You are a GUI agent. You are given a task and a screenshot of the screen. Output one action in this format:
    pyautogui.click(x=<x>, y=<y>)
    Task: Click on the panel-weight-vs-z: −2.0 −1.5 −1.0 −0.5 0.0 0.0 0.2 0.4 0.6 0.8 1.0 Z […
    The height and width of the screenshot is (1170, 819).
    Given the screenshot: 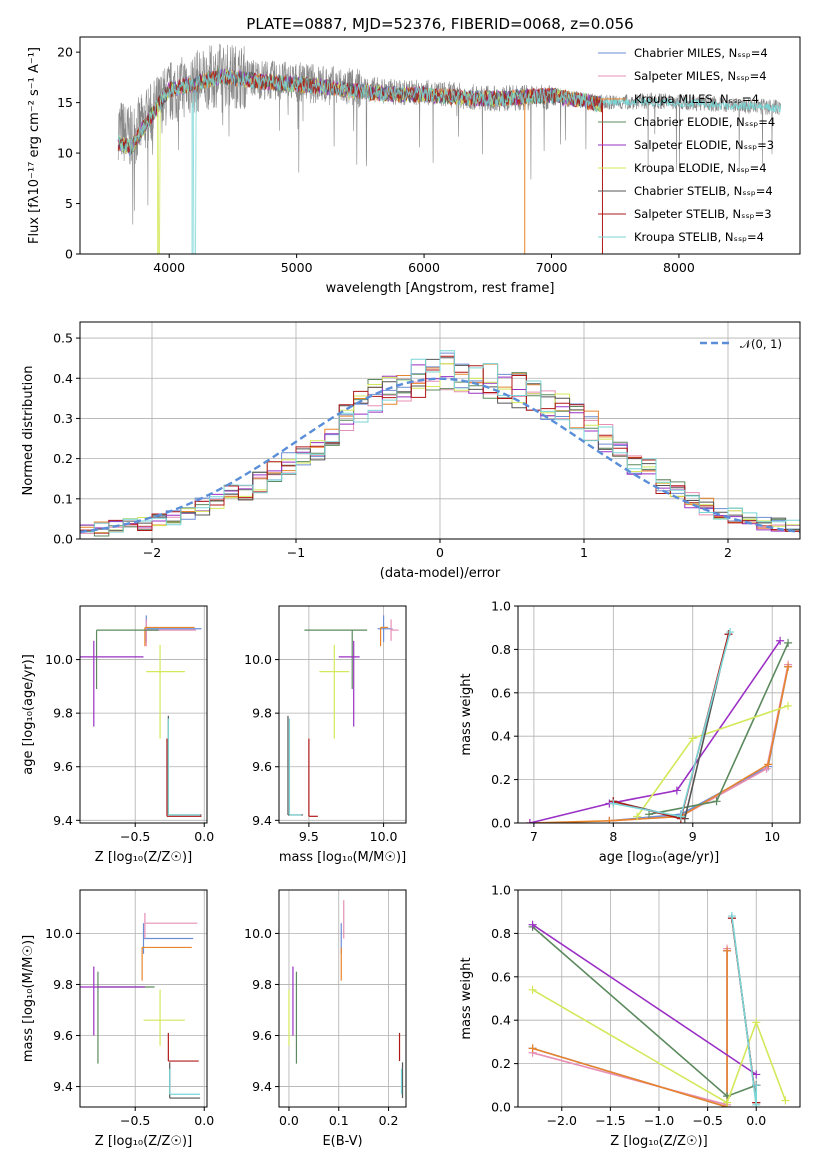 What is the action you would take?
    pyautogui.click(x=630, y=1016)
    